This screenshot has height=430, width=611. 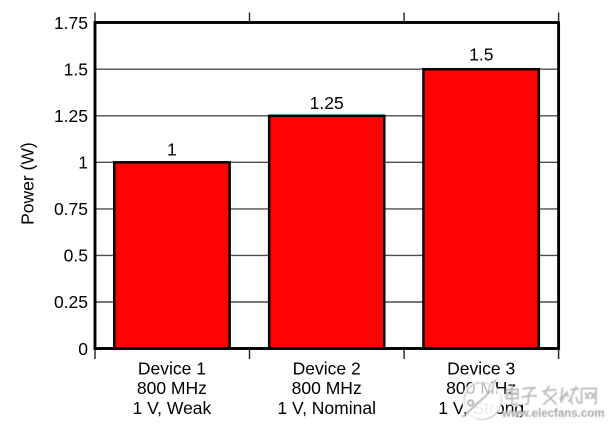 I want to click on svg-text: 1.75, so click(x=71, y=23).